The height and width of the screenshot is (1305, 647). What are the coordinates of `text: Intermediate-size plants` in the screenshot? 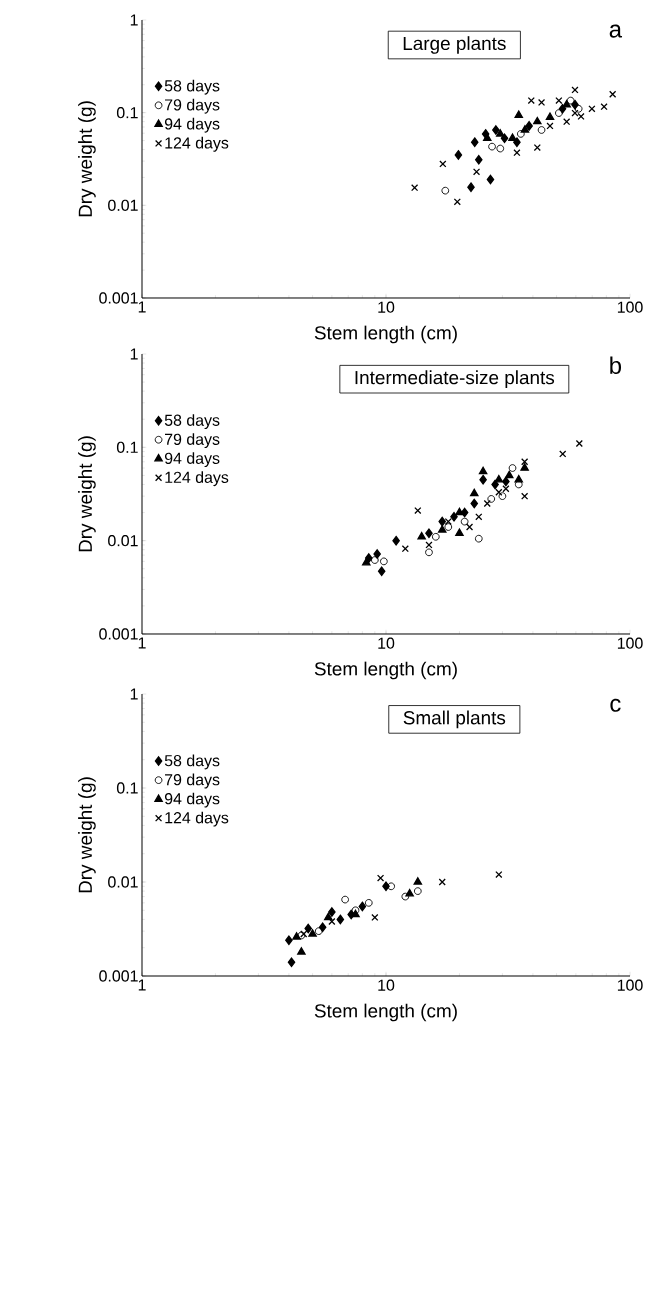 It's located at (455, 379).